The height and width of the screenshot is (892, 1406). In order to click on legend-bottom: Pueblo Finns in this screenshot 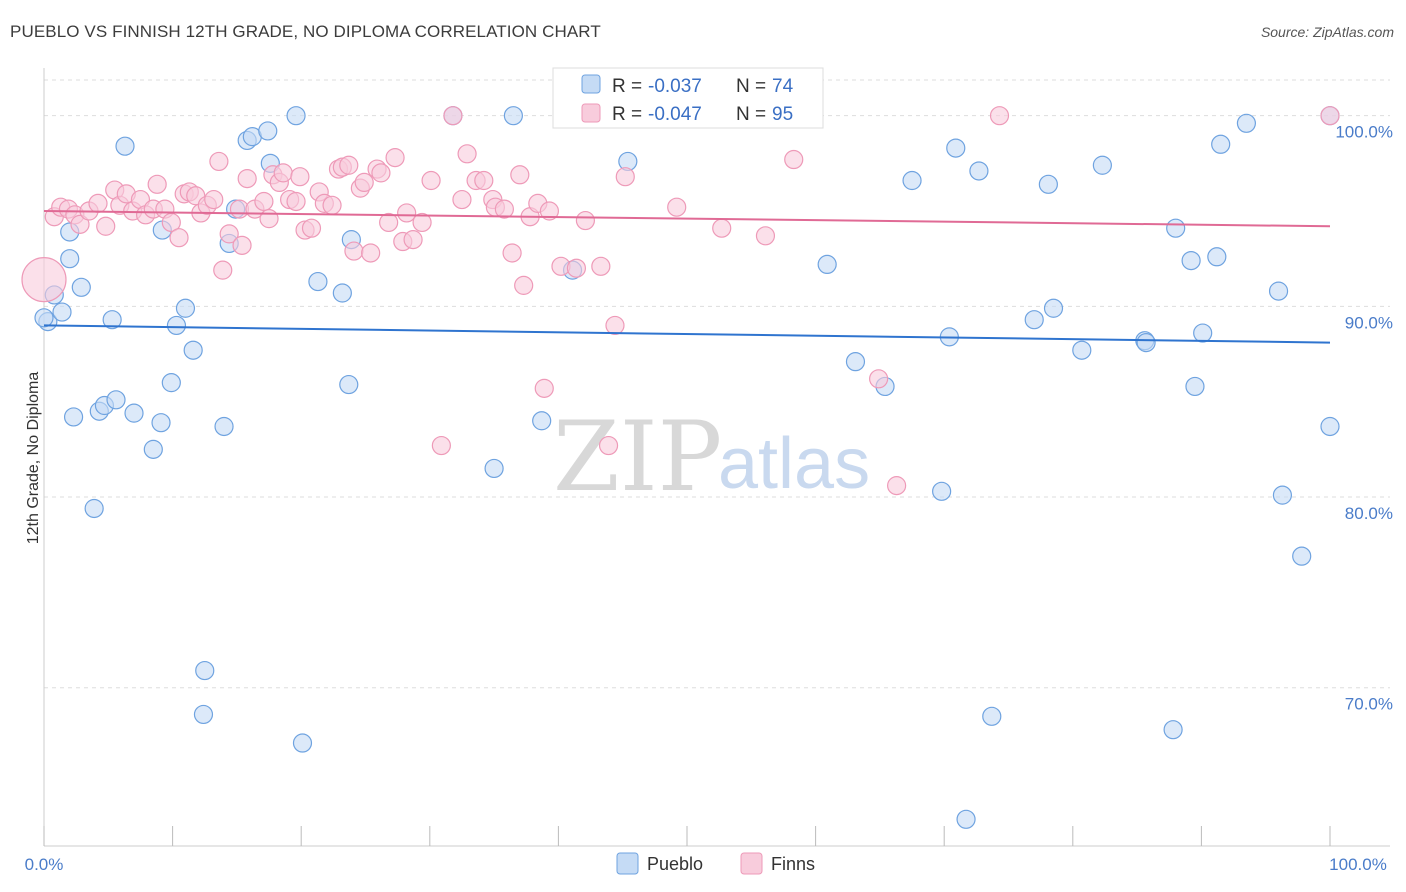, I will do `click(715, 863)`.